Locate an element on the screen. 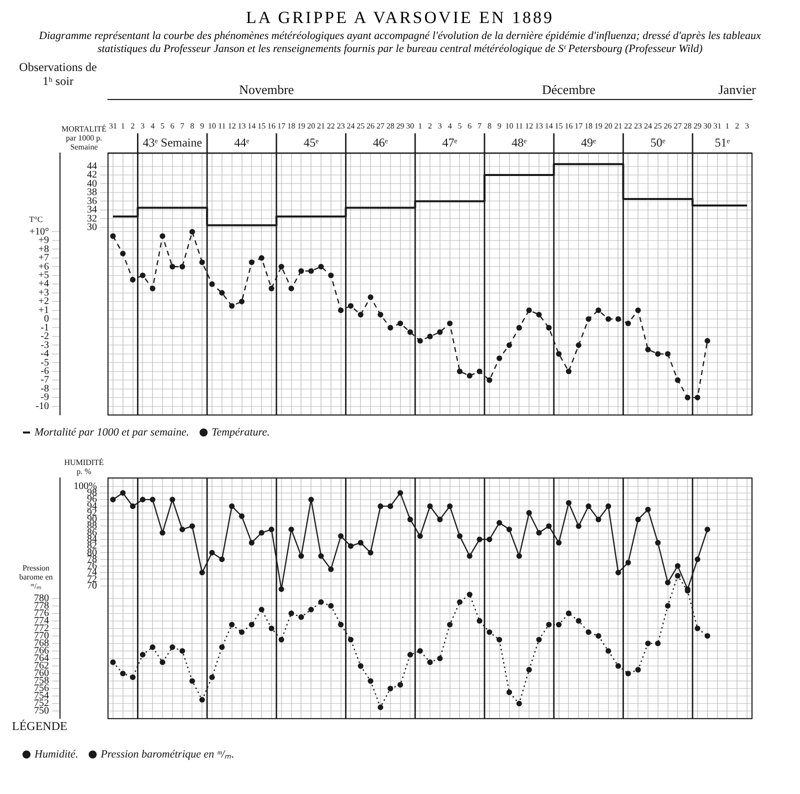  y2-tick-label: +1 is located at coordinates (43, 310).